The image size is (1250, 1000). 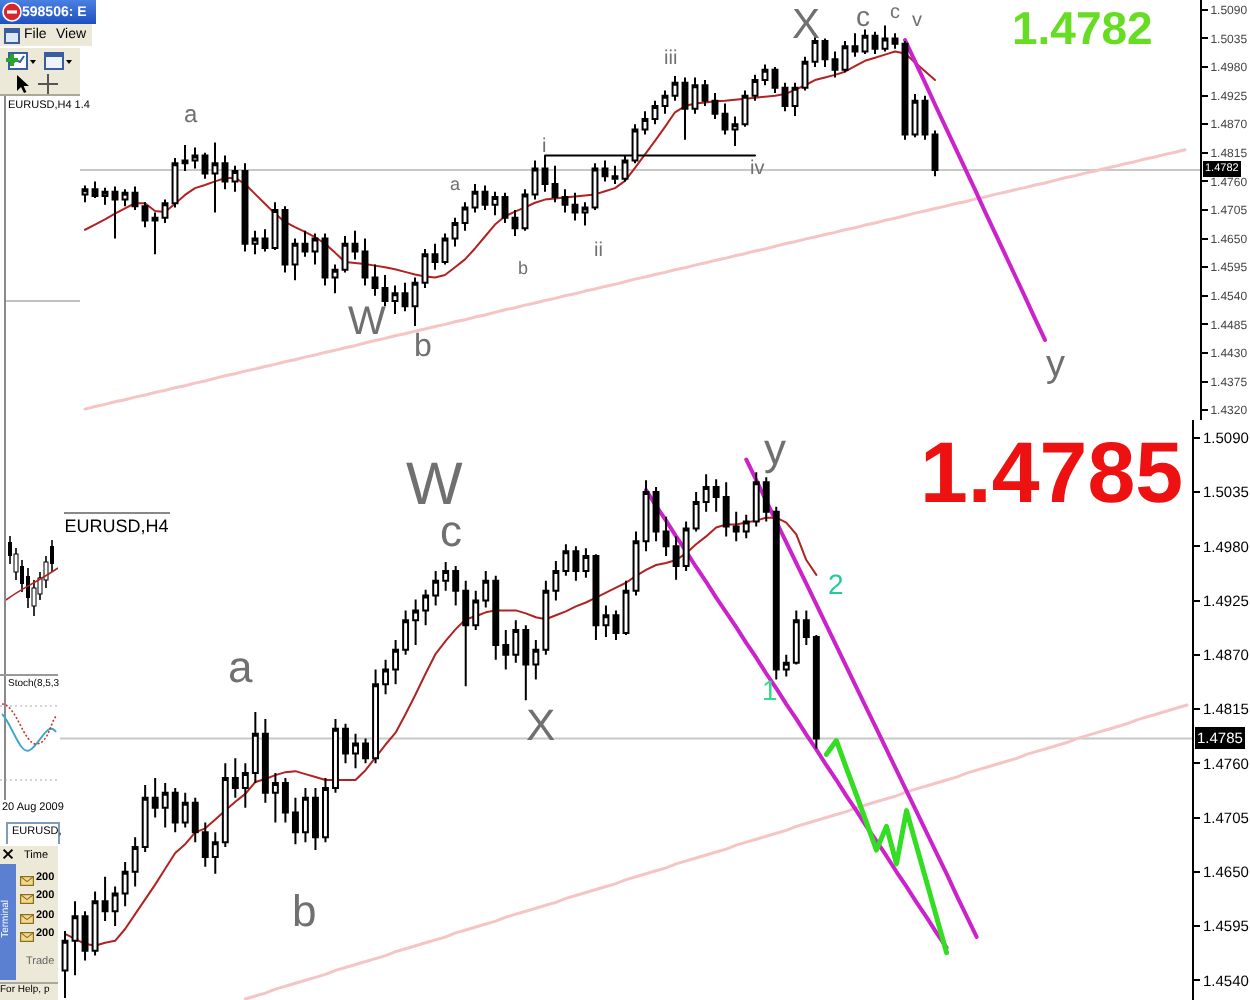 What do you see at coordinates (1082, 28) in the screenshot?
I see `annotation: 1.4782` at bounding box center [1082, 28].